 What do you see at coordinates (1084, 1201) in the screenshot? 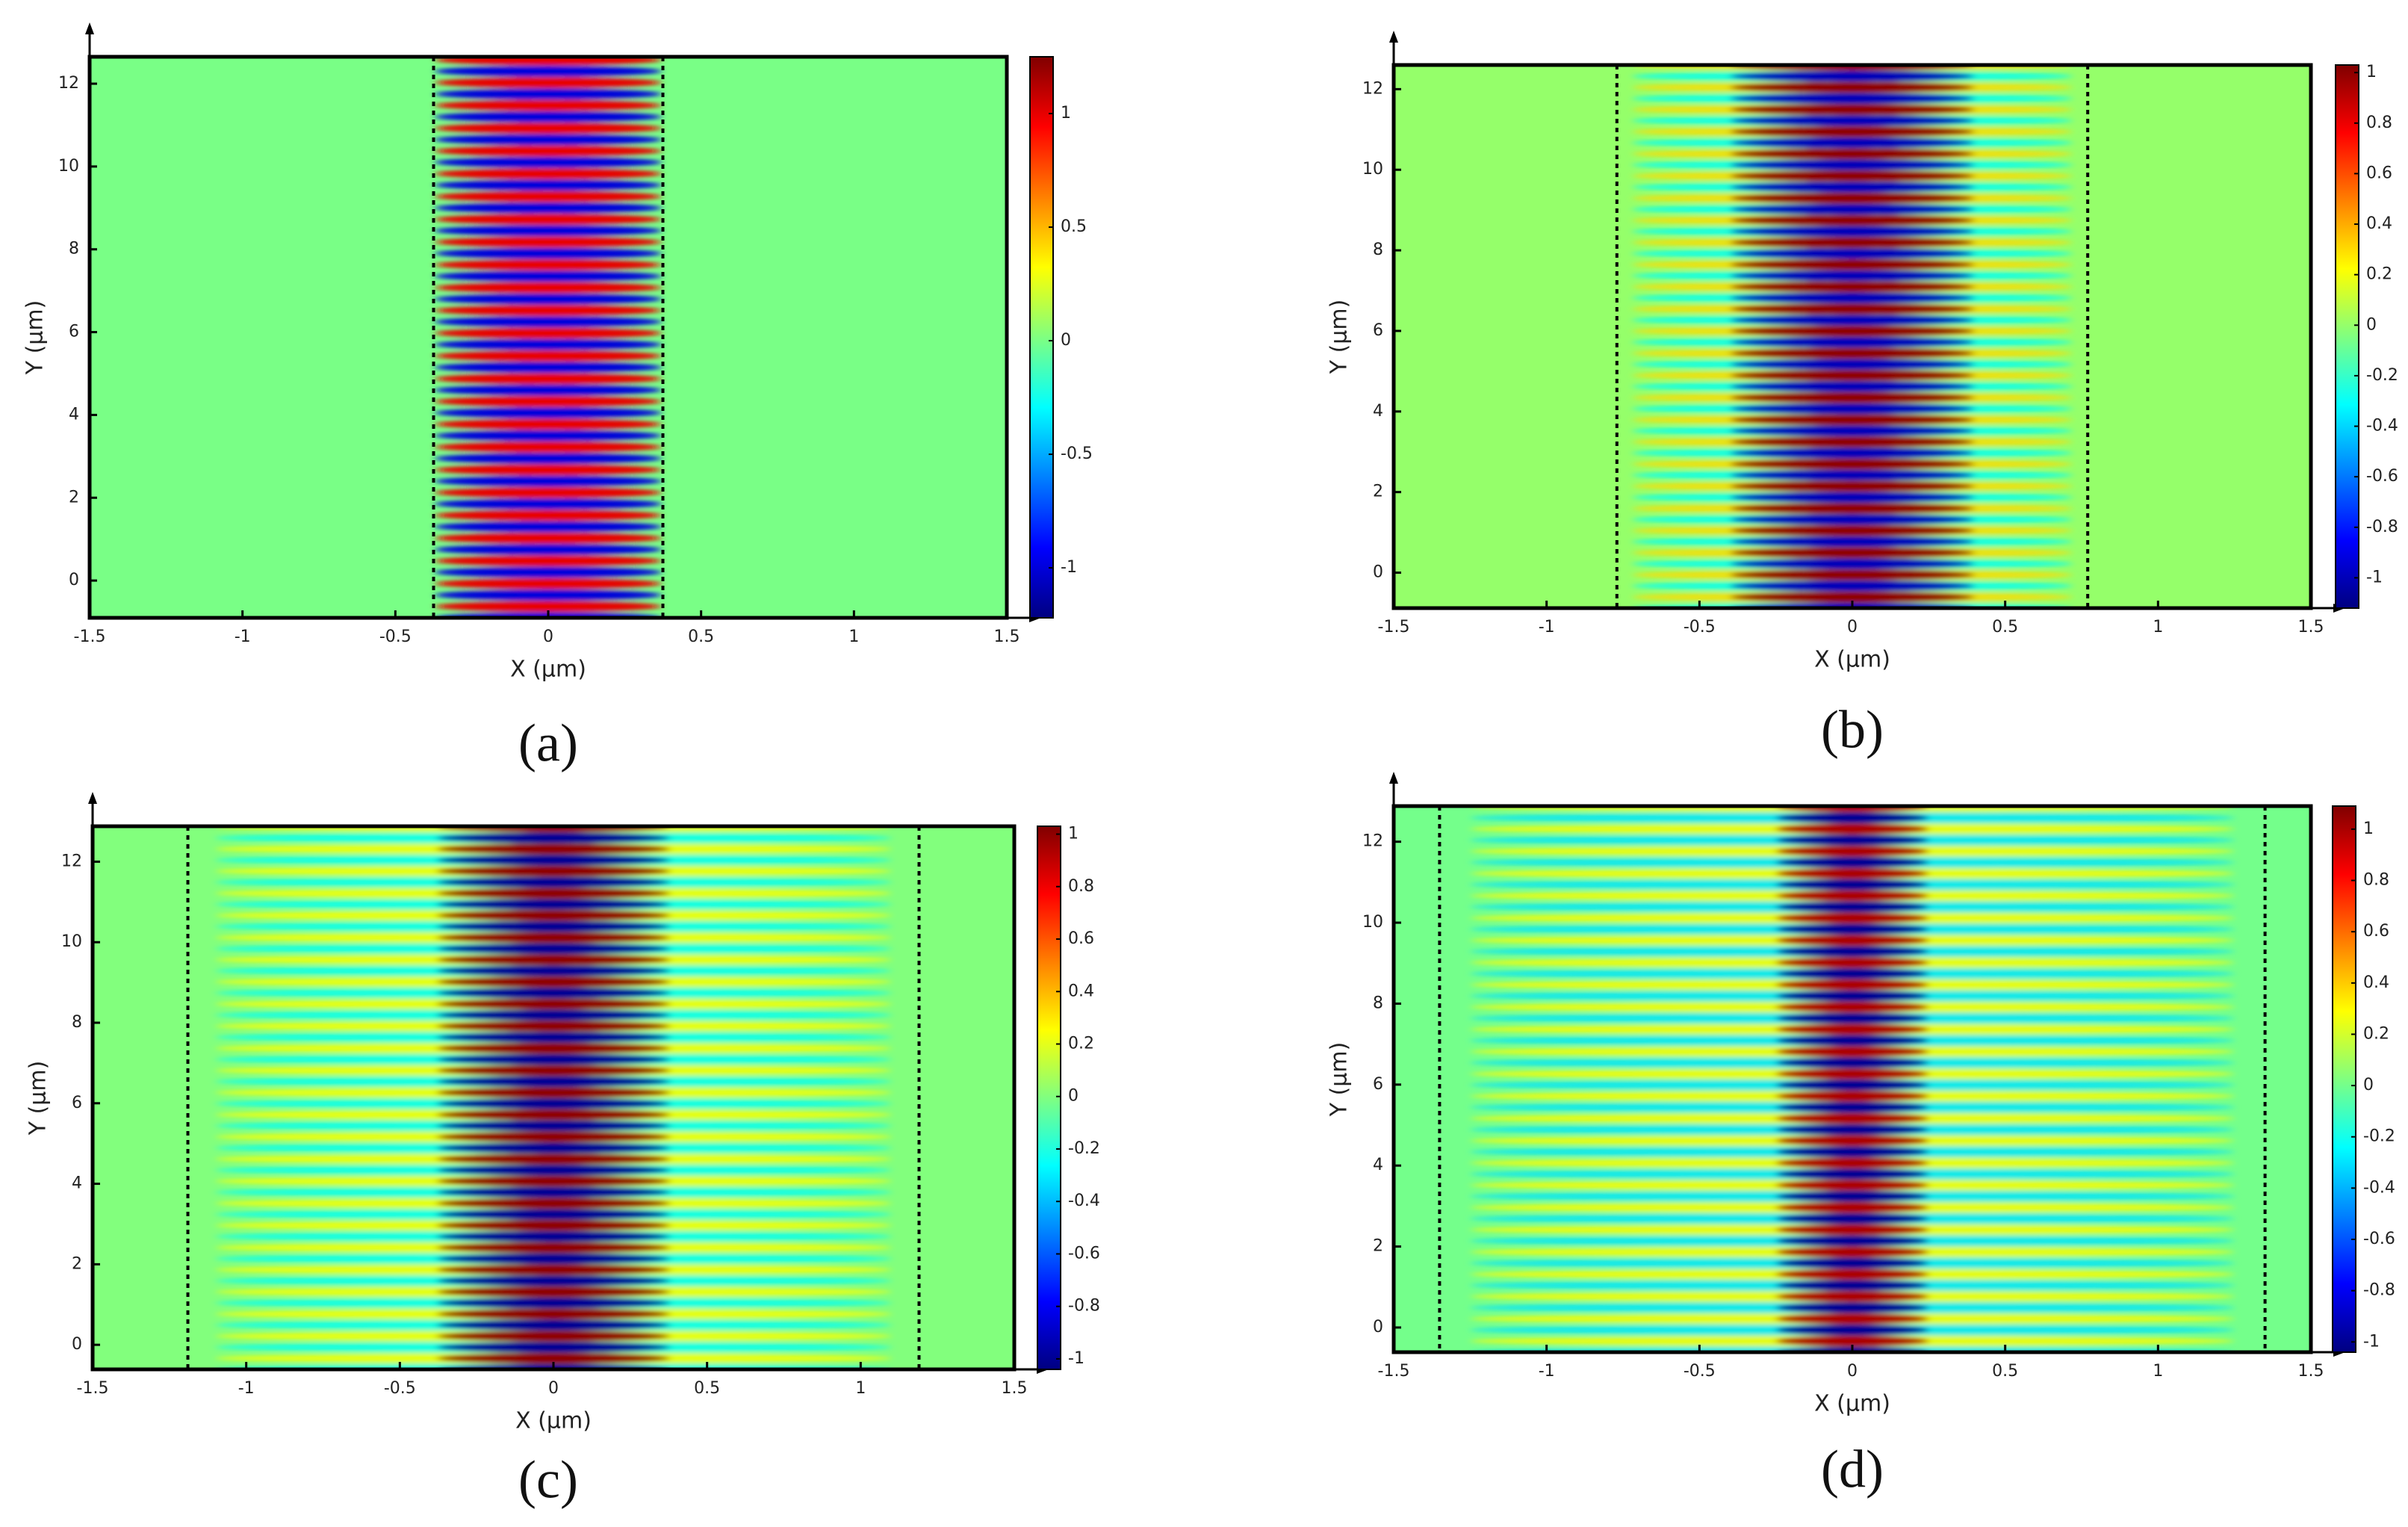
I see `colorbar-tick-label: -0.4` at bounding box center [1084, 1201].